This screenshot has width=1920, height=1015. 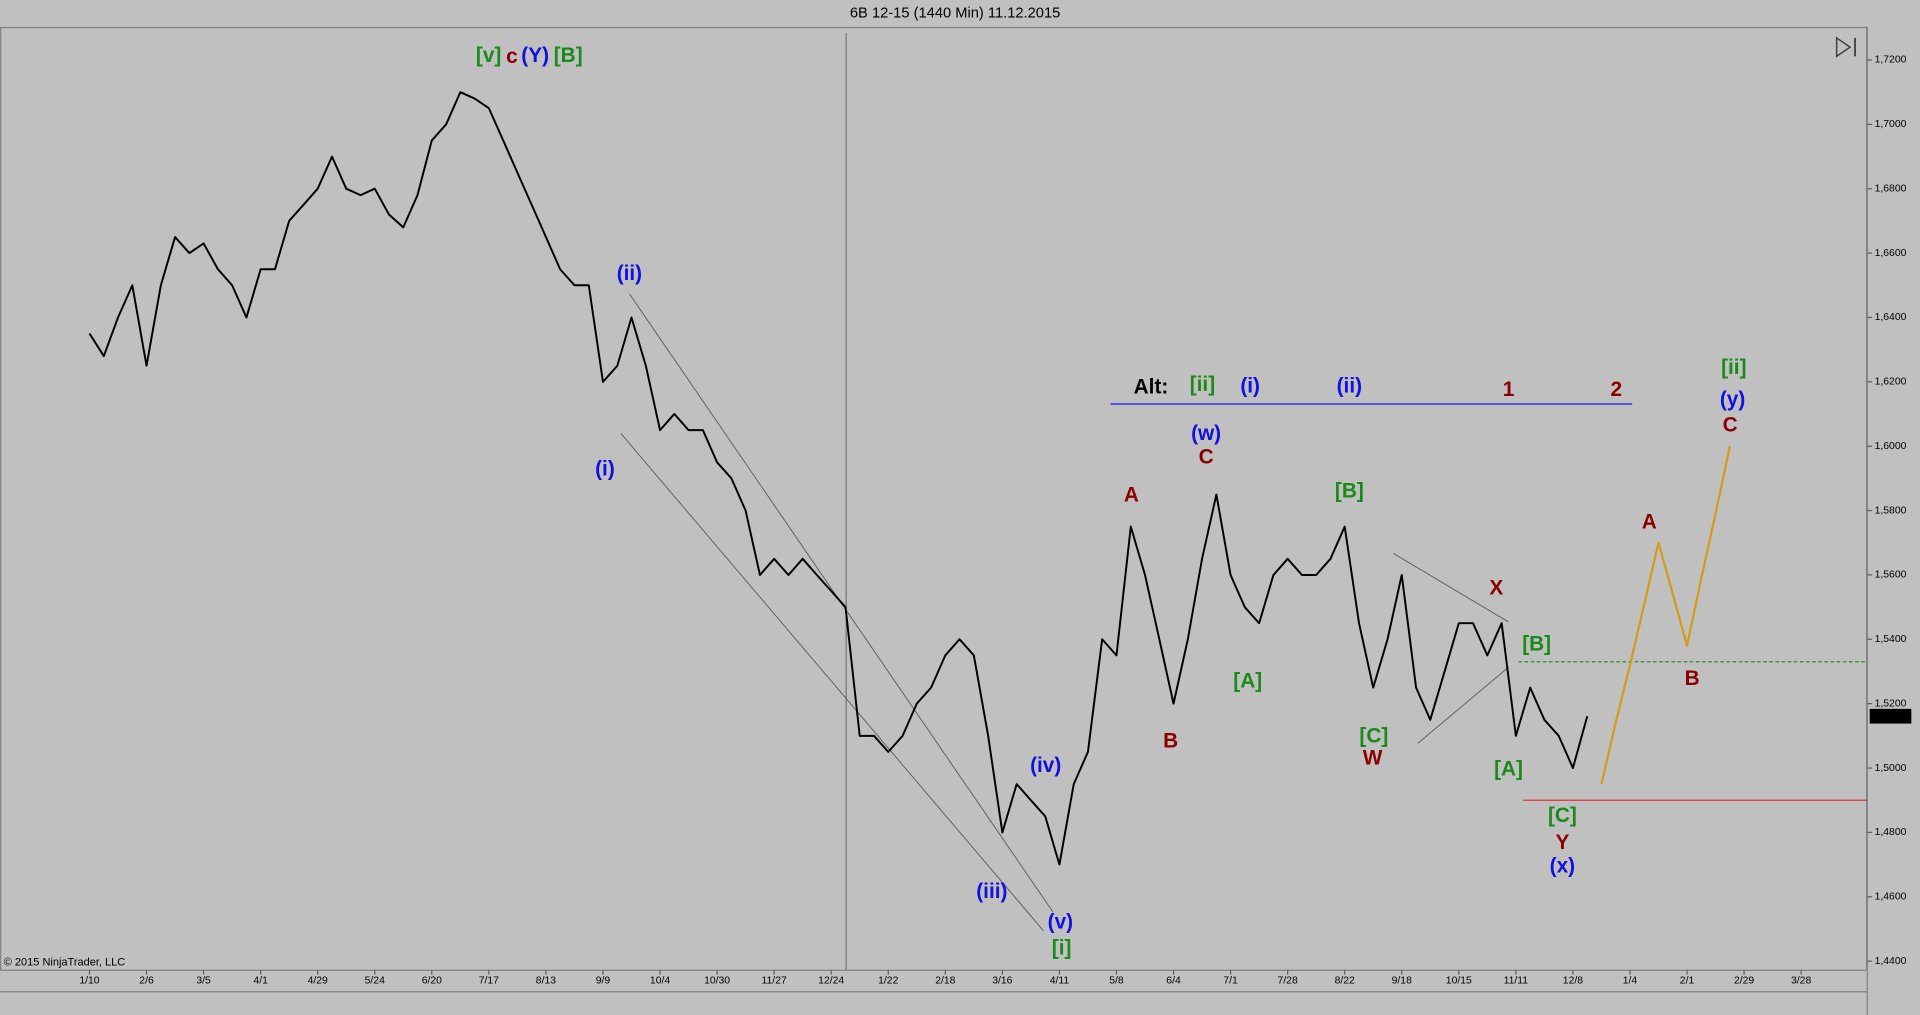 What do you see at coordinates (1173, 980) in the screenshot?
I see `x-tick-label: 6/4` at bounding box center [1173, 980].